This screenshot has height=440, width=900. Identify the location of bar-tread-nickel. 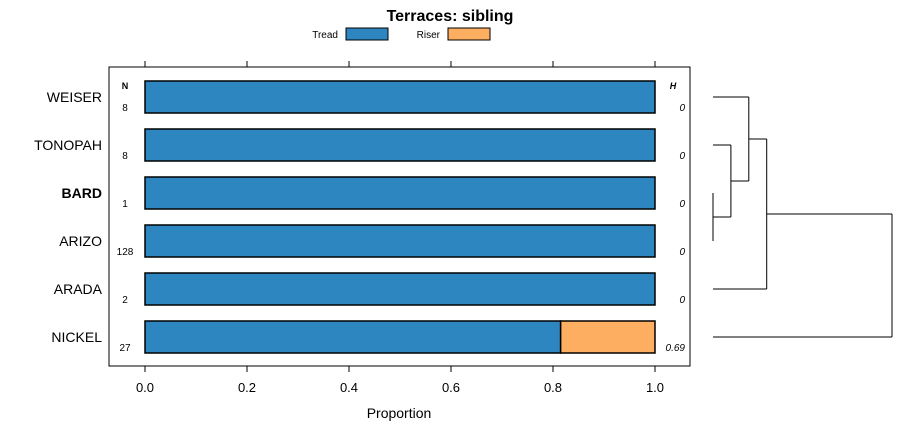
(353, 337).